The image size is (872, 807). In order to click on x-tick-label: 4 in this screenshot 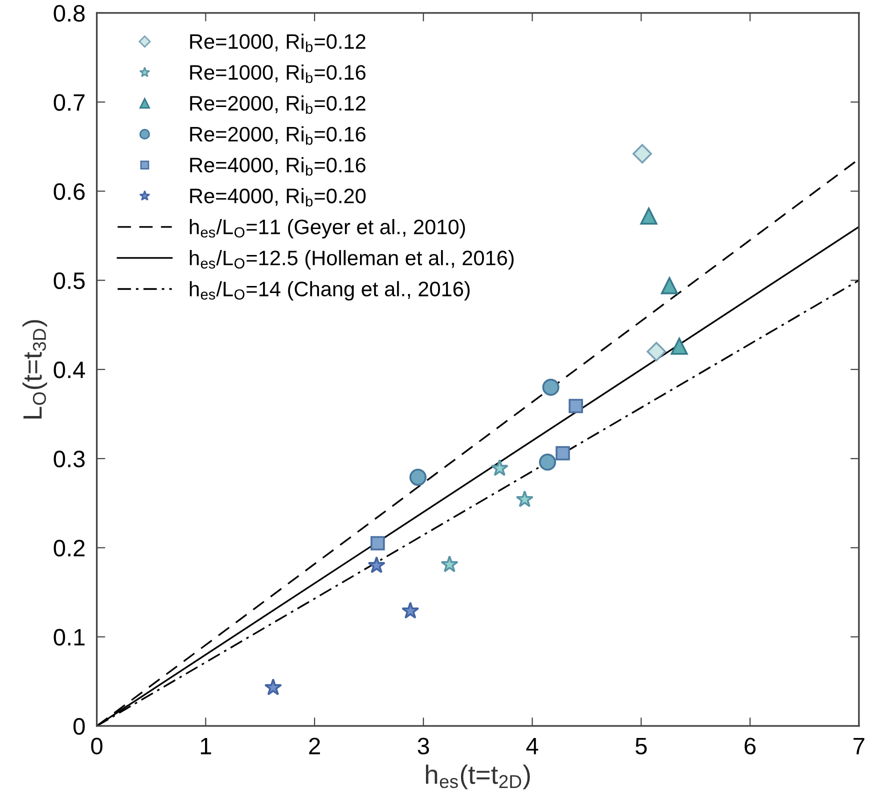, I will do `click(532, 746)`.